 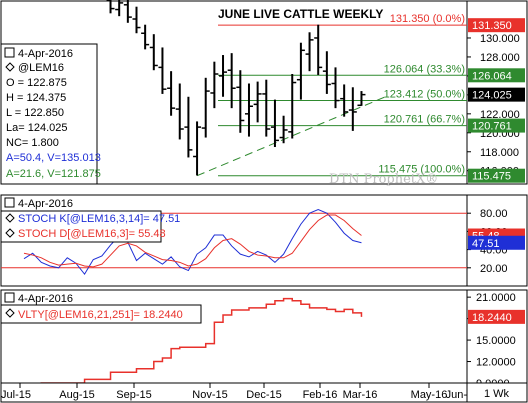 I want to click on timeframe-button, so click(x=497, y=392).